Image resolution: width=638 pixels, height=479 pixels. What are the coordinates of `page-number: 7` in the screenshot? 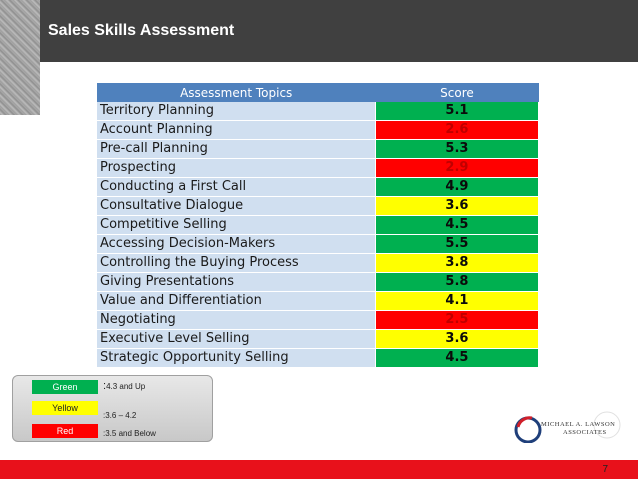 It's located at (605, 469).